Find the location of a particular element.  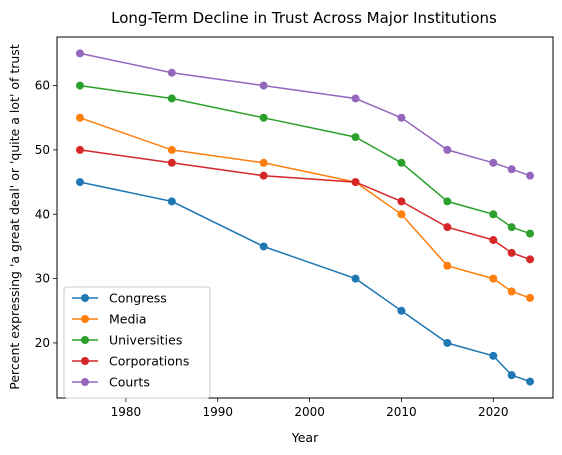

x-tick-label: 1980 is located at coordinates (126, 412).